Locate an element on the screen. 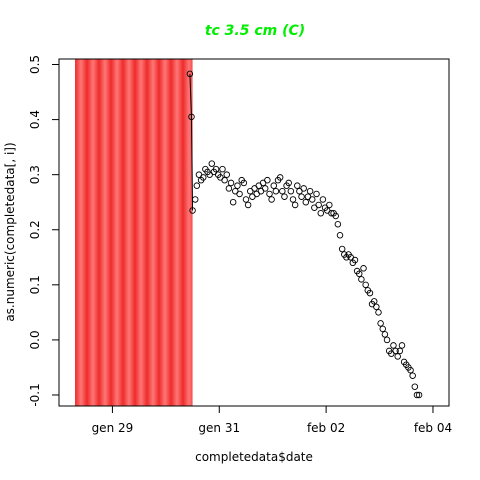  x-tick-label: feb 04 is located at coordinates (433, 428).